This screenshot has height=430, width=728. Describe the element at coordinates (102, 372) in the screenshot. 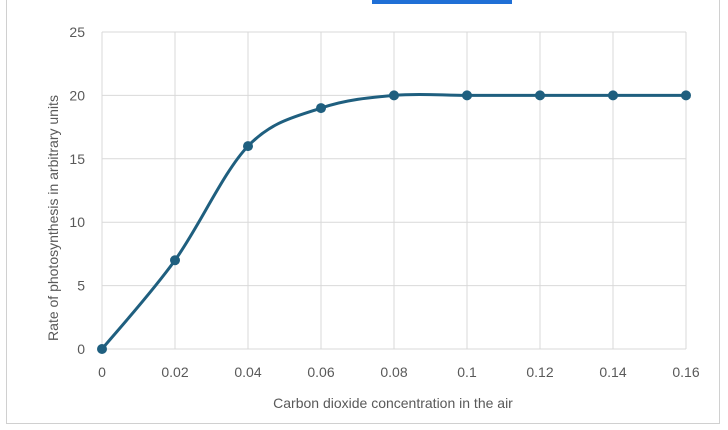

I see `x-tick-label: 0` at that location.